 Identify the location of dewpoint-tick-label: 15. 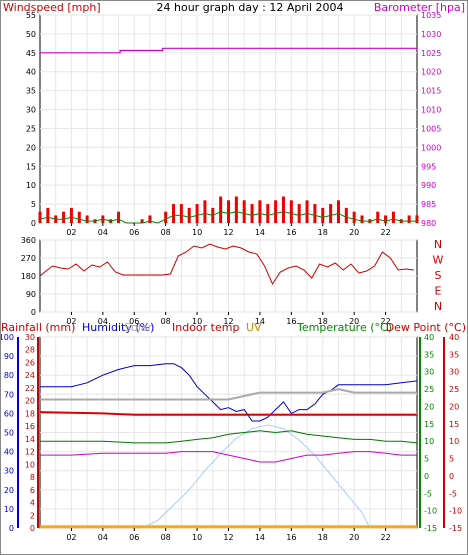
(454, 424).